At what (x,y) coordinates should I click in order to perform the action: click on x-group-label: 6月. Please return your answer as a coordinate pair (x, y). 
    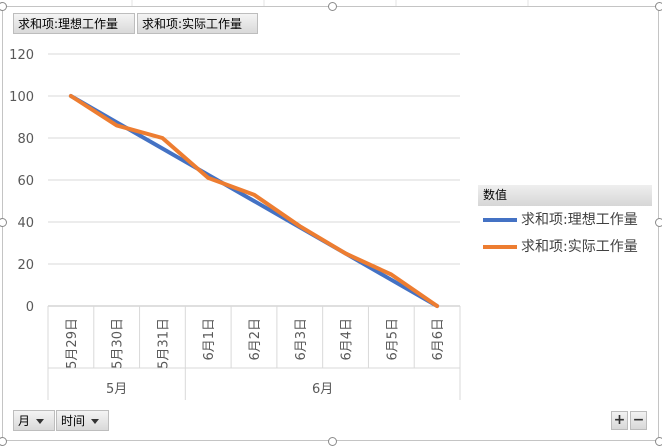
    Looking at the image, I should click on (322, 389).